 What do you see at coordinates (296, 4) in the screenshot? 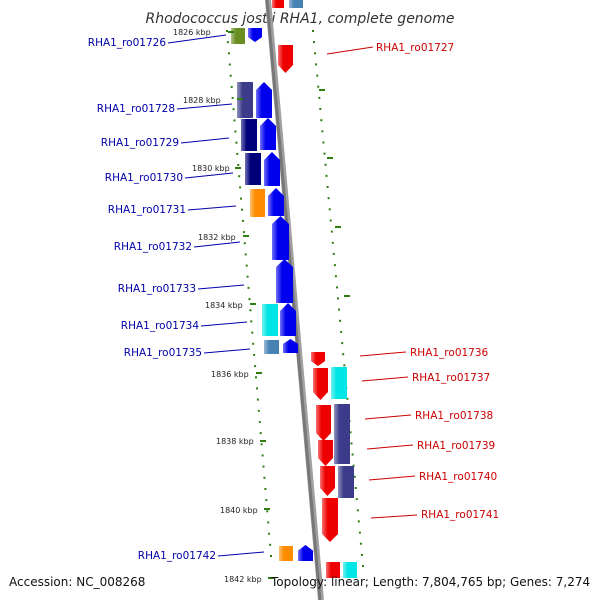
I see `gene-top-steel` at bounding box center [296, 4].